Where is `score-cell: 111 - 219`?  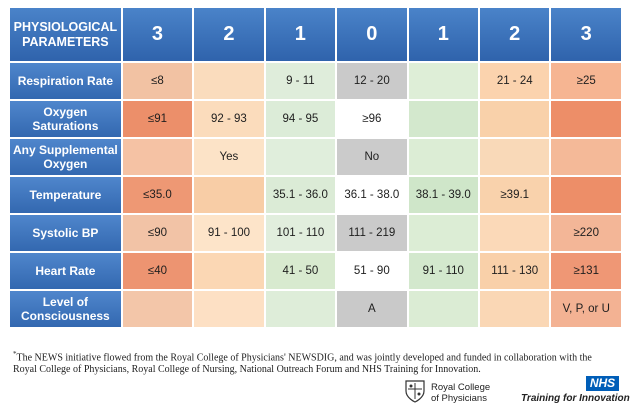 score-cell: 111 - 219 is located at coordinates (372, 233).